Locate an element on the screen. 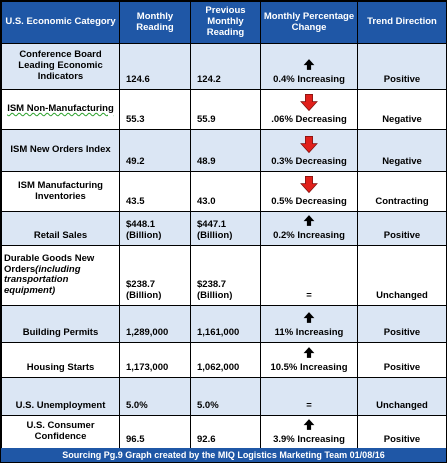 This screenshot has height=463, width=447. change-text: 0.5% Decreasing is located at coordinates (309, 202).